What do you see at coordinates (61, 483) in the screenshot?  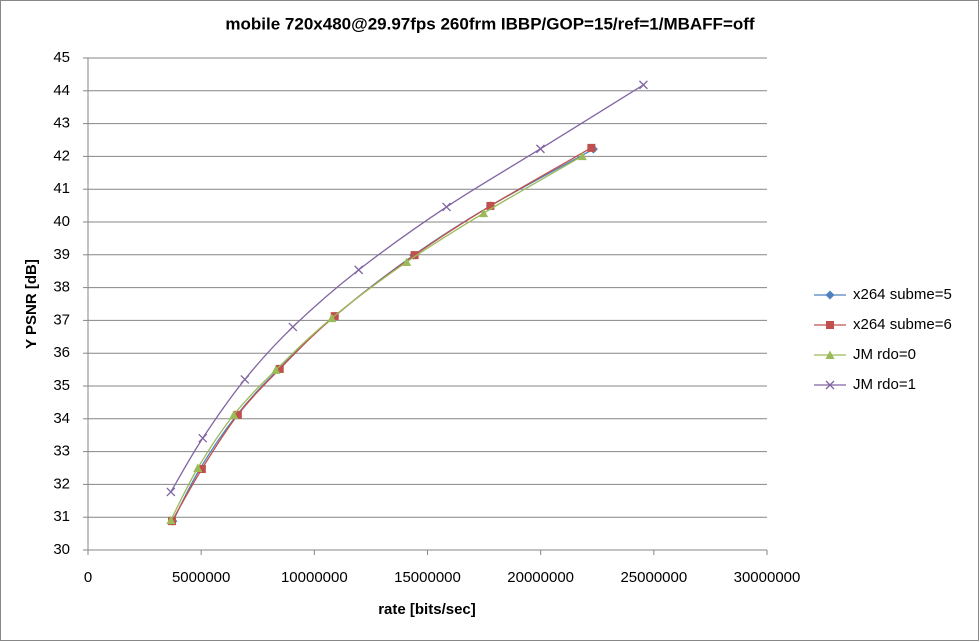 I see `y-tick-label: 32` at bounding box center [61, 483].